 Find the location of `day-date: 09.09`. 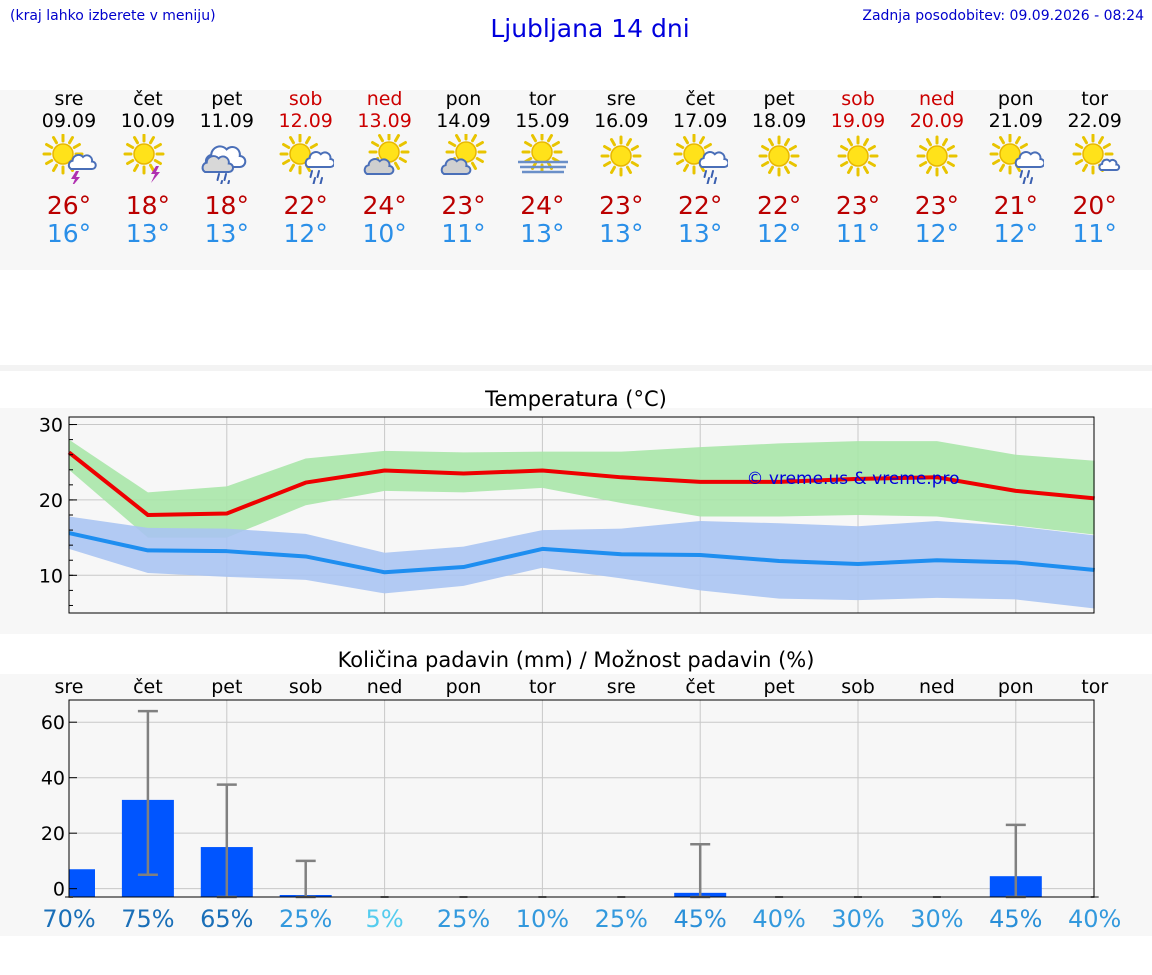

day-date: 09.09 is located at coordinates (69, 121).